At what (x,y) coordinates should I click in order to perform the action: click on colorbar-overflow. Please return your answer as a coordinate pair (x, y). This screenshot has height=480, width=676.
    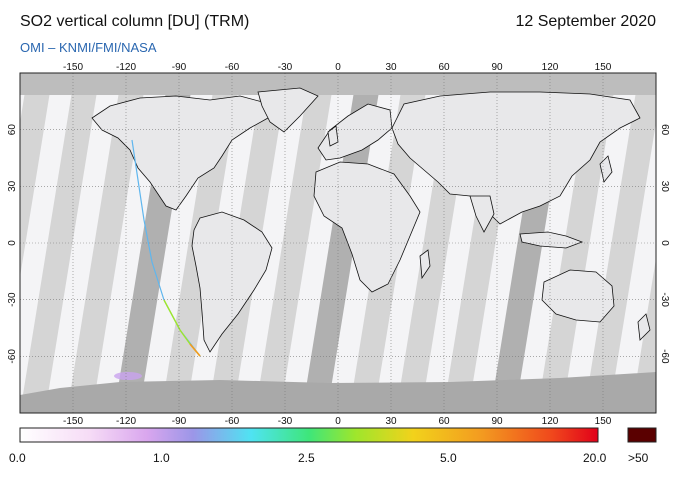
    Looking at the image, I should click on (642, 435).